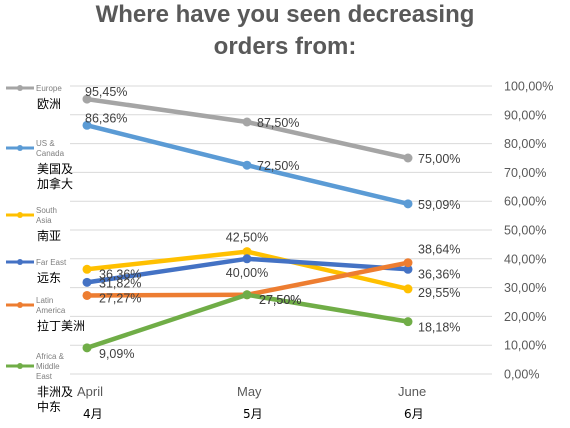  Describe the element at coordinates (525, 173) in the screenshot. I see `y-tick-label: 70,00%` at that location.